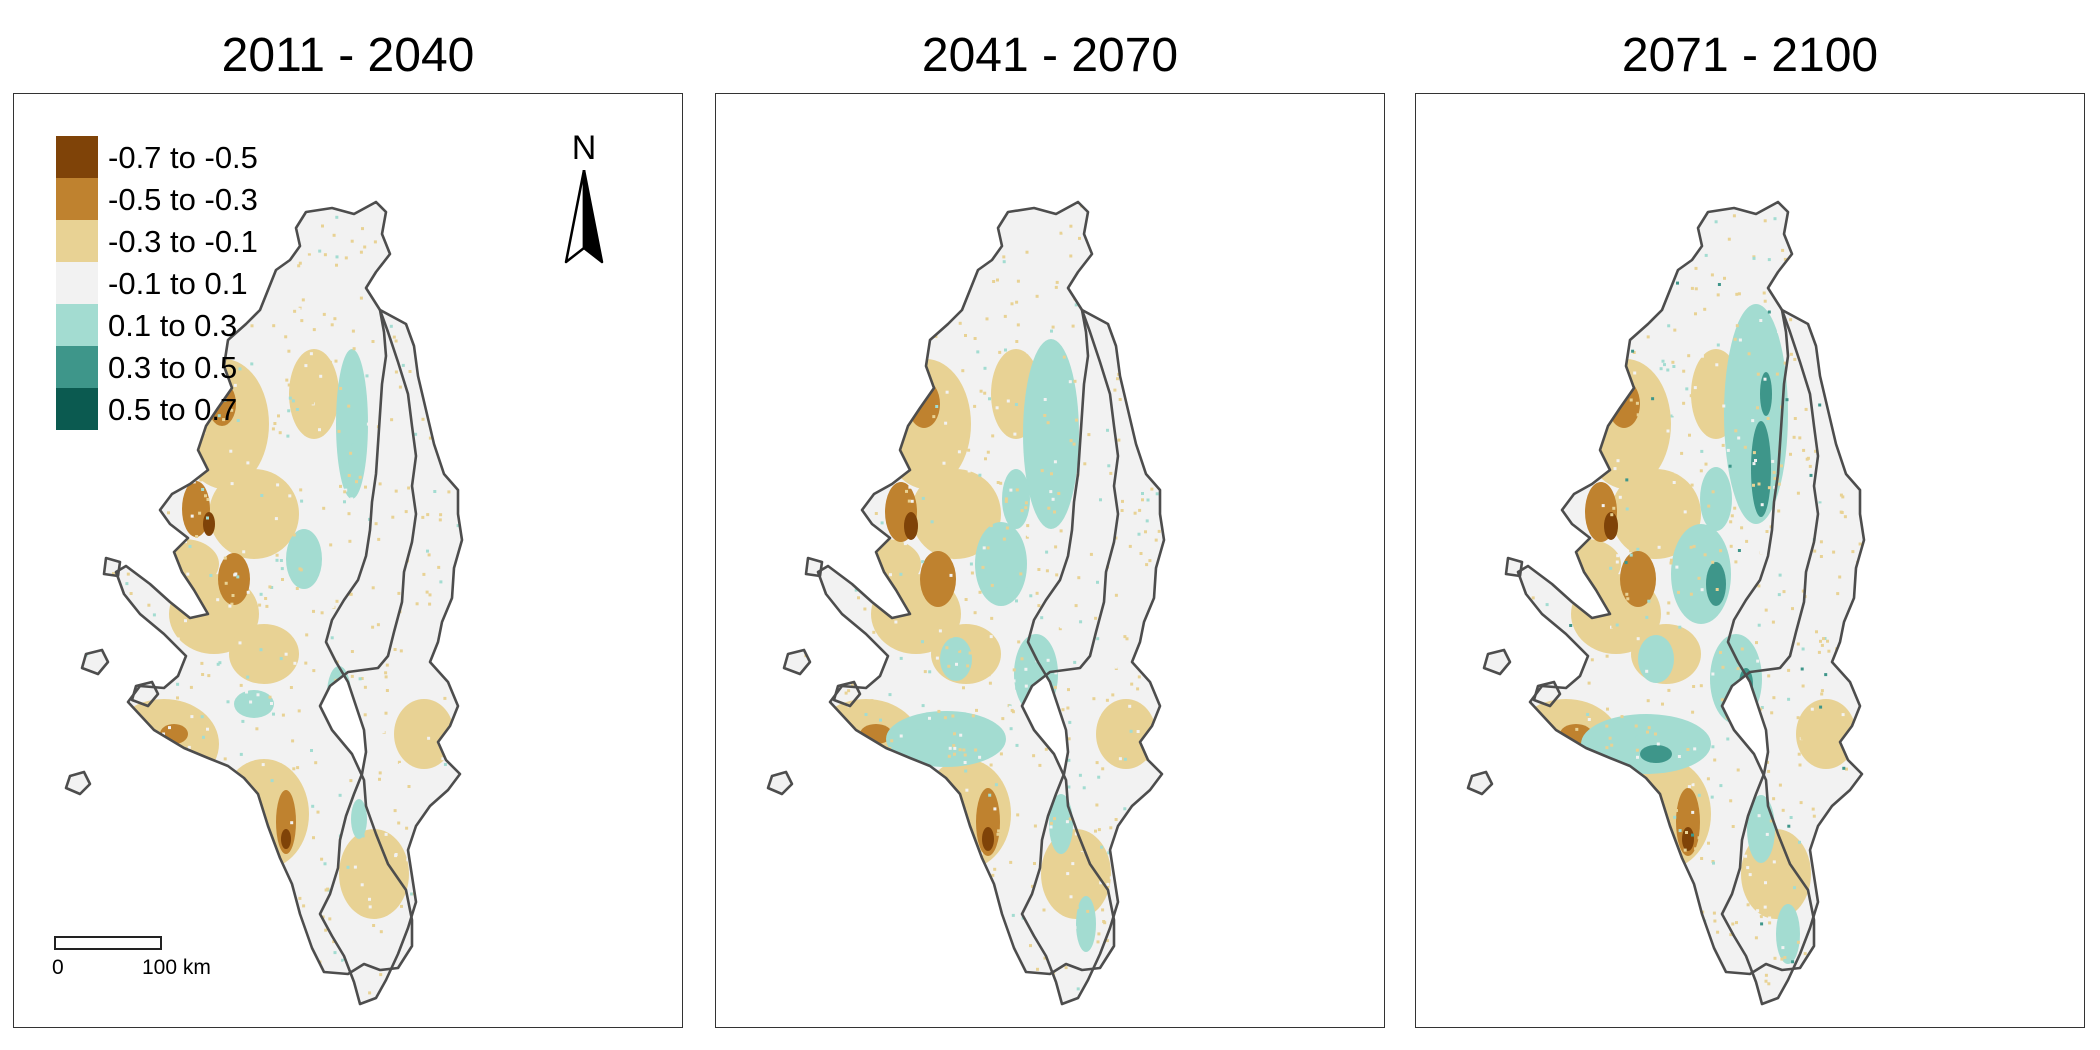  I want to click on legend-label: 0.1 to 0.3, so click(173, 325).